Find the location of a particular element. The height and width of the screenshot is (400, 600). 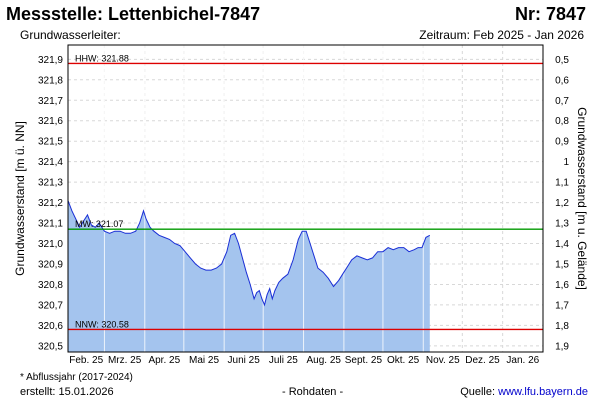

y-right-tick-label: 0,7 is located at coordinates (562, 101).